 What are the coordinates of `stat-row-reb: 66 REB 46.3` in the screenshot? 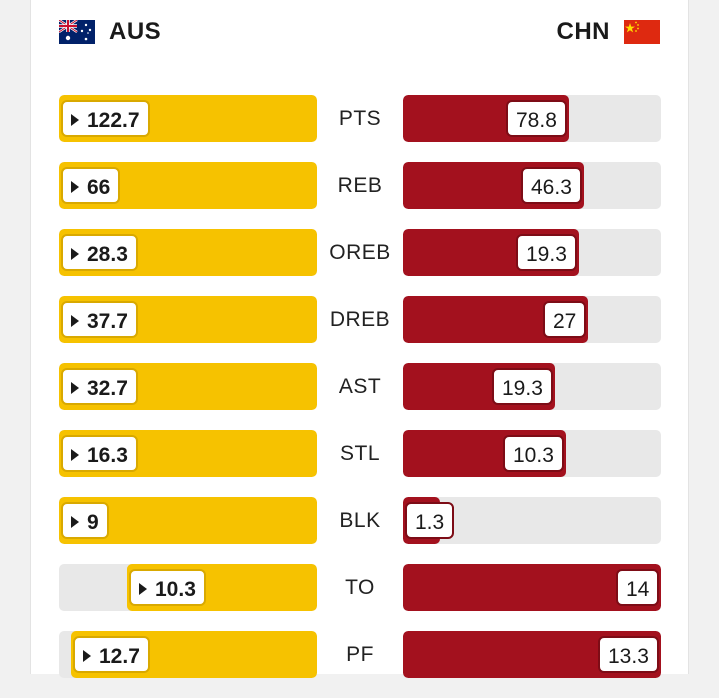 It's located at (359, 185).